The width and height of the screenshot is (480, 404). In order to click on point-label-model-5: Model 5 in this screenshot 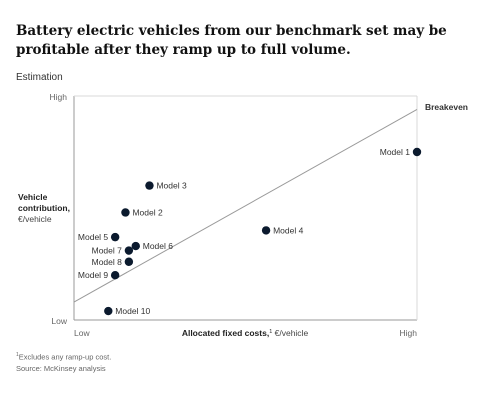, I will do `click(93, 237)`.